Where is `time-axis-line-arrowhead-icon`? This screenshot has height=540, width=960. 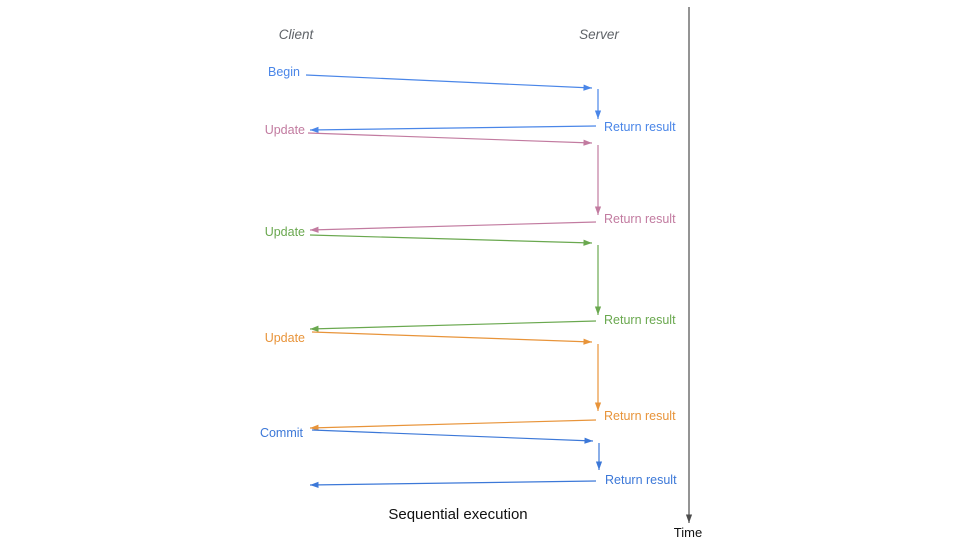 time-axis-line-arrowhead-icon is located at coordinates (689, 518).